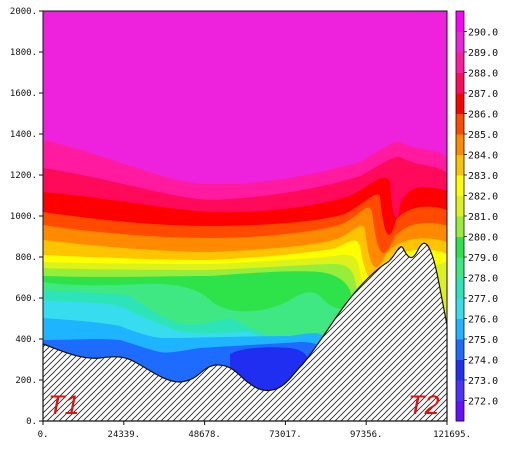 This screenshot has width=506, height=453. What do you see at coordinates (483, 361) in the screenshot?
I see `colorbar-label: 274.0` at bounding box center [483, 361].